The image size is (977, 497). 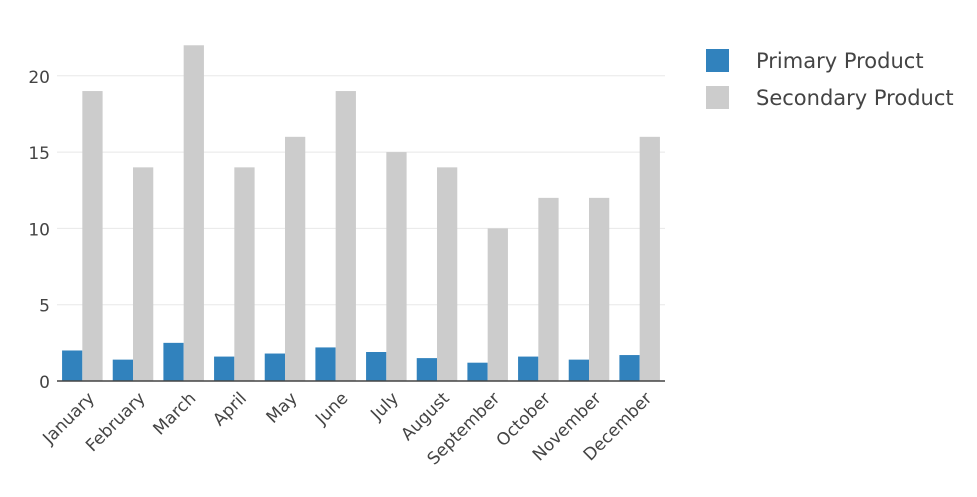 I want to click on bar-secondary-july, so click(x=396, y=266).